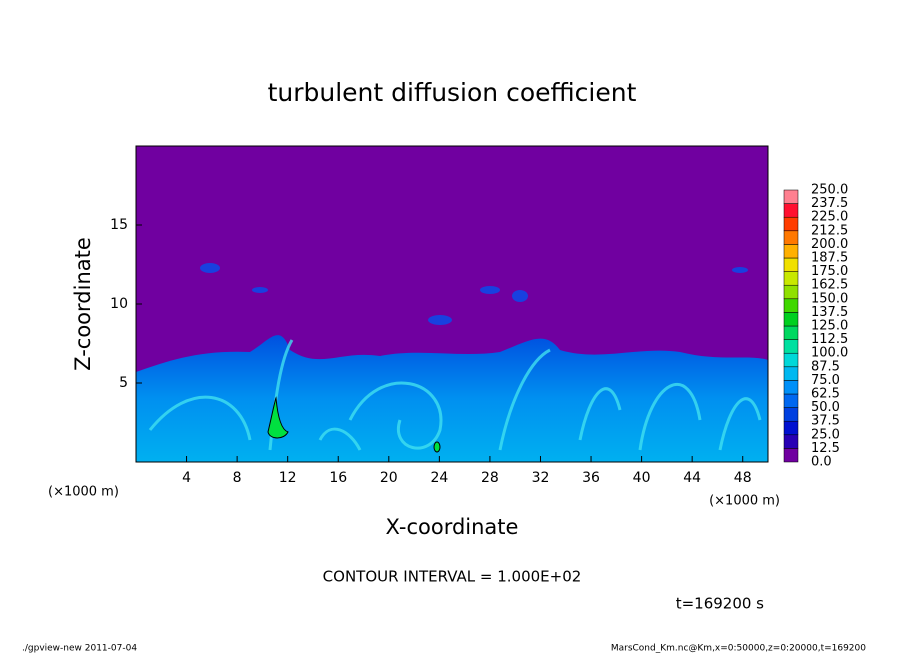 The image size is (904, 654). Describe the element at coordinates (825, 366) in the screenshot. I see `colorbar-label: 87.5` at that location.